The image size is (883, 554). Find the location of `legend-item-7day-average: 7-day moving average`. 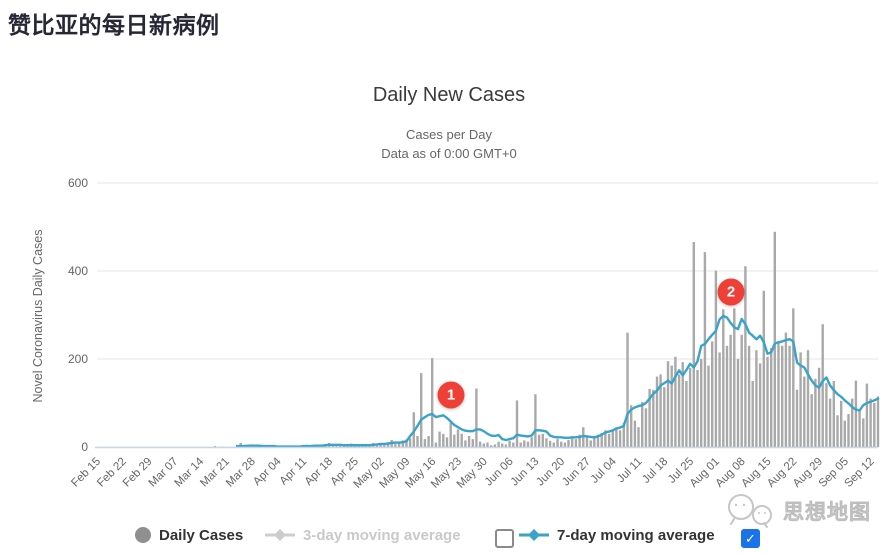

legend-item-7day-average: 7-day moving average is located at coordinates (617, 535).